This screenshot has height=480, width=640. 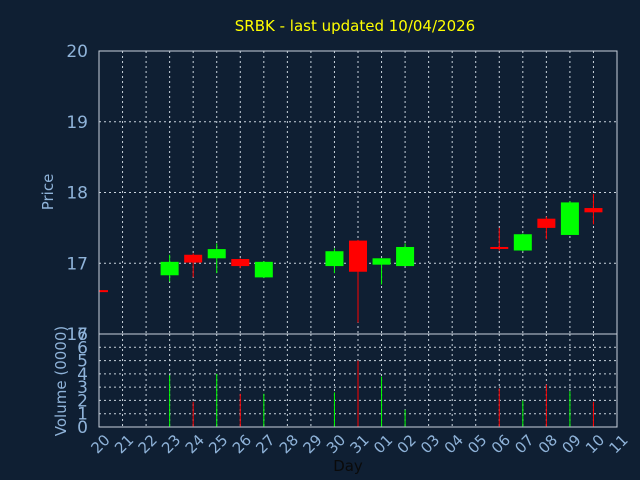 I want to click on price-tick-labels: 16 17 18 19 20, so click(x=77, y=193).